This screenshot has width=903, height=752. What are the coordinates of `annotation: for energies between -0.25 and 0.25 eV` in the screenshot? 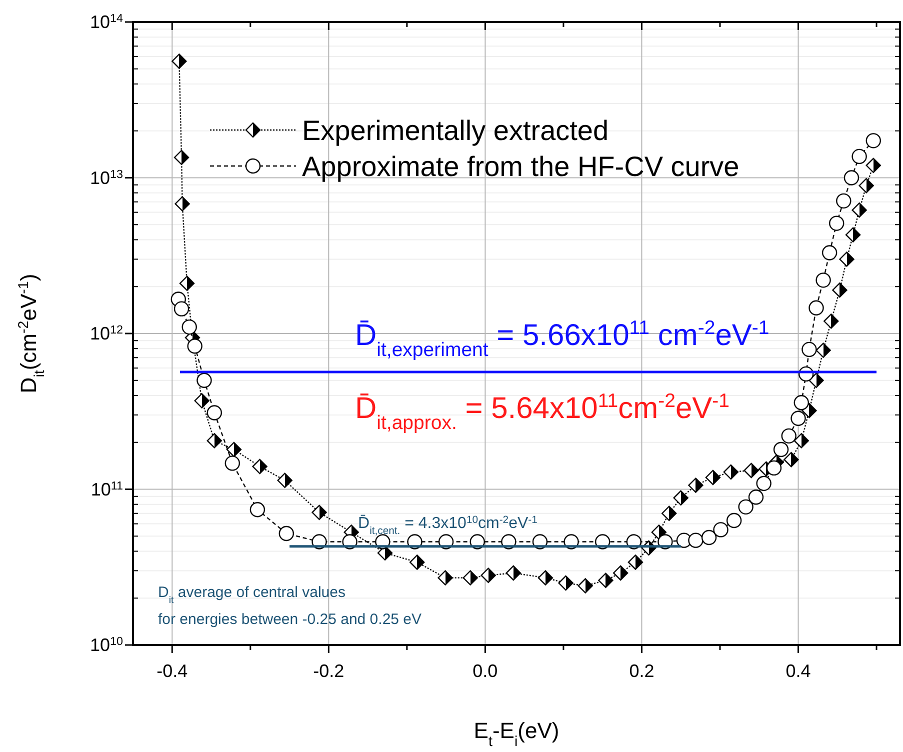 It's located at (290, 619).